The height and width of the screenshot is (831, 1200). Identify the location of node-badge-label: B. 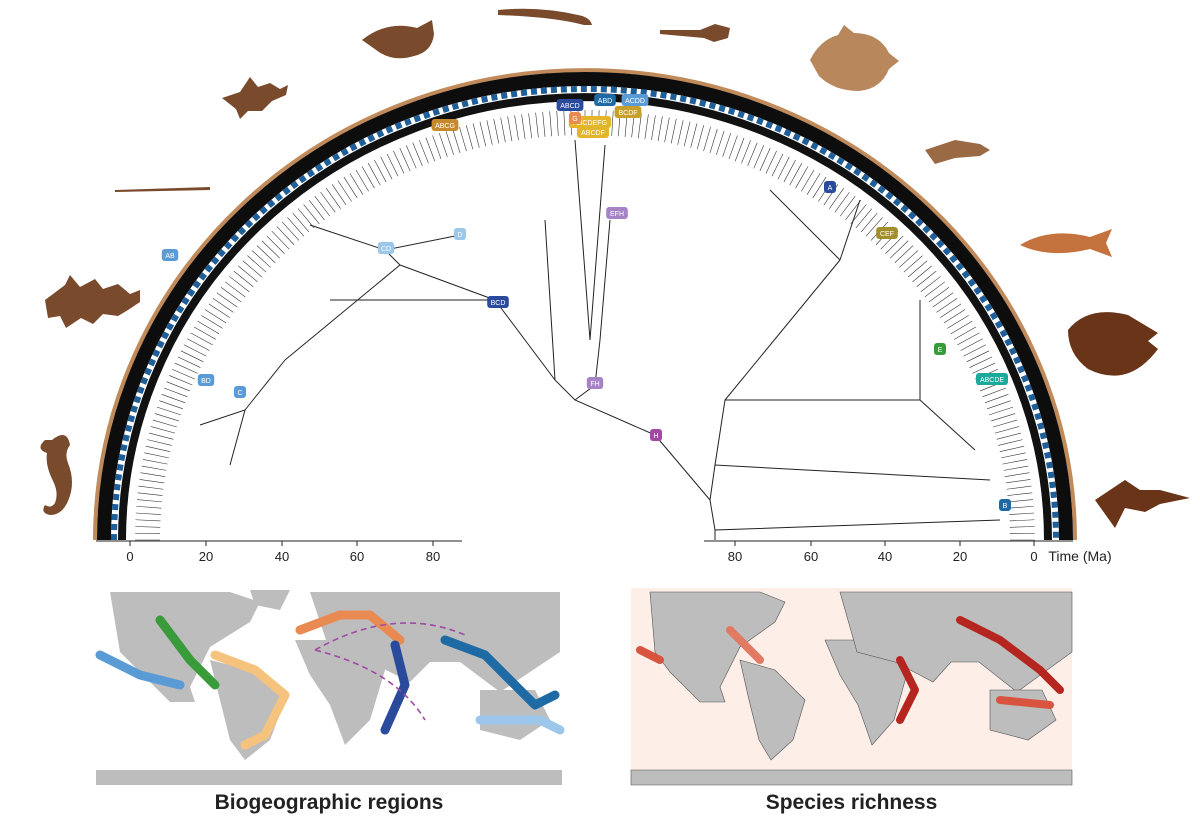
(1005, 506).